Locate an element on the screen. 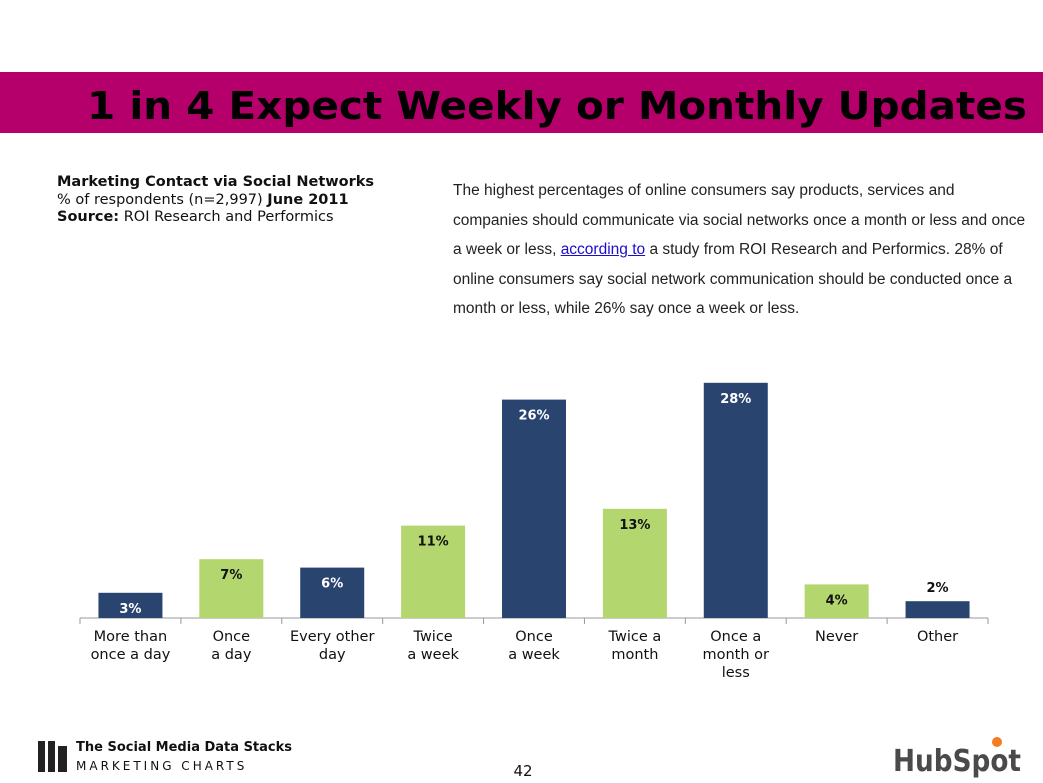  respondents: % of respondents (n=2,997) is located at coordinates (160, 199).